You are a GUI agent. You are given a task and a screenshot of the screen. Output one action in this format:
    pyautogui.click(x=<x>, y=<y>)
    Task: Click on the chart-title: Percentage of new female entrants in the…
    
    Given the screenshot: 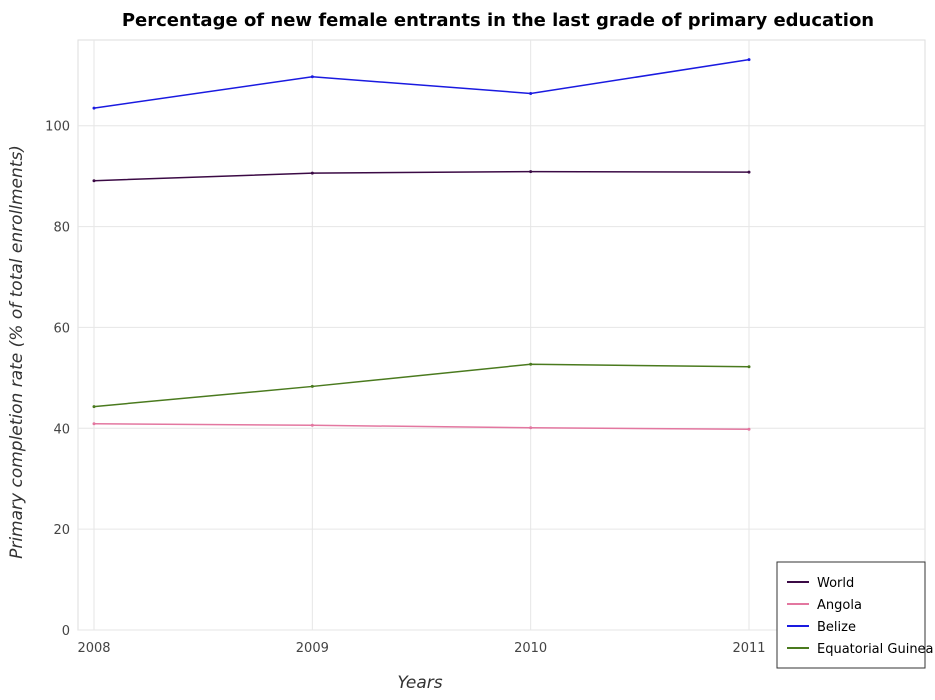 What is the action you would take?
    pyautogui.click(x=498, y=20)
    